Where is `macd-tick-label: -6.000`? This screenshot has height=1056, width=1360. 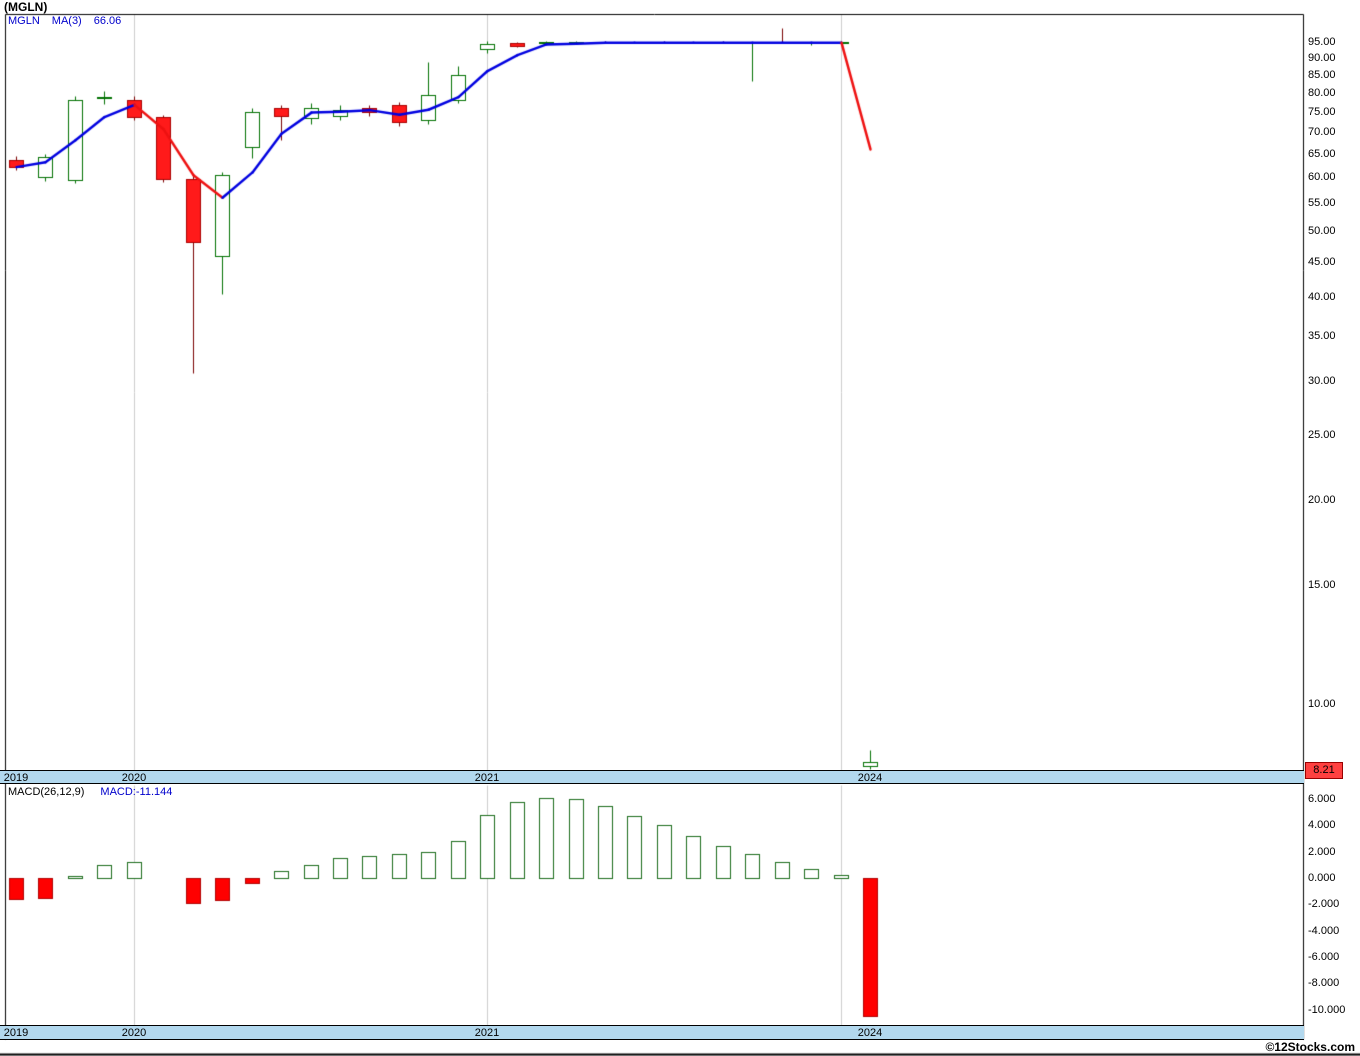 macd-tick-label: -6.000 is located at coordinates (1324, 957).